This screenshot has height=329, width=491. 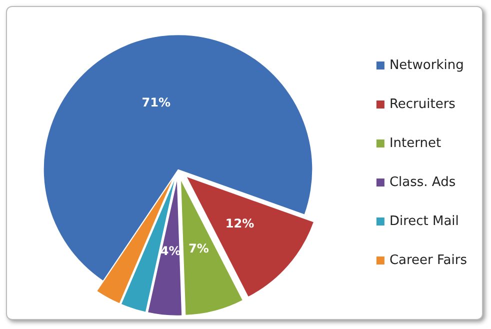 I want to click on legend-label: Internet, so click(x=415, y=143).